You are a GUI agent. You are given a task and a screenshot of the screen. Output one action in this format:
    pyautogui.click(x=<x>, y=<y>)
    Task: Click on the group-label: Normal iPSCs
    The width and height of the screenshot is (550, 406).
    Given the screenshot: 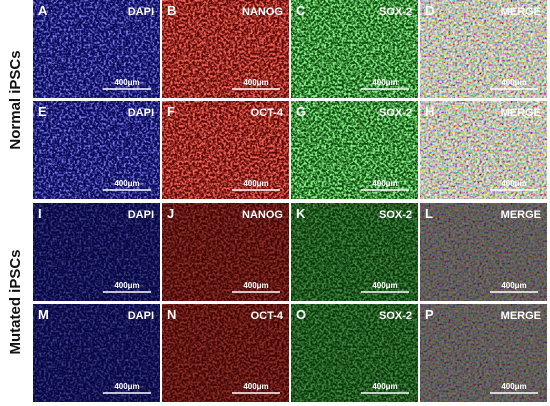 What is the action you would take?
    pyautogui.click(x=15, y=99)
    